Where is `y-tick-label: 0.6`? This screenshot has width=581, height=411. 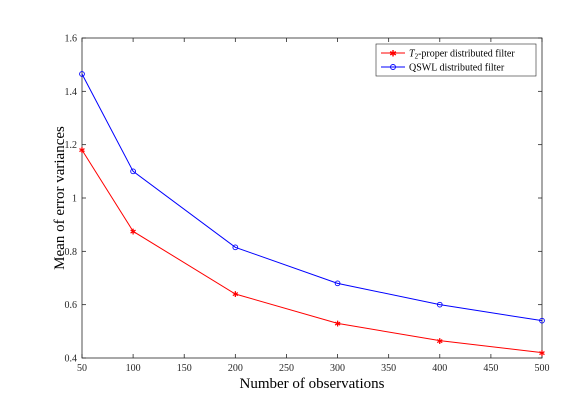 y-tick-label: 0.6 is located at coordinates (71, 305).